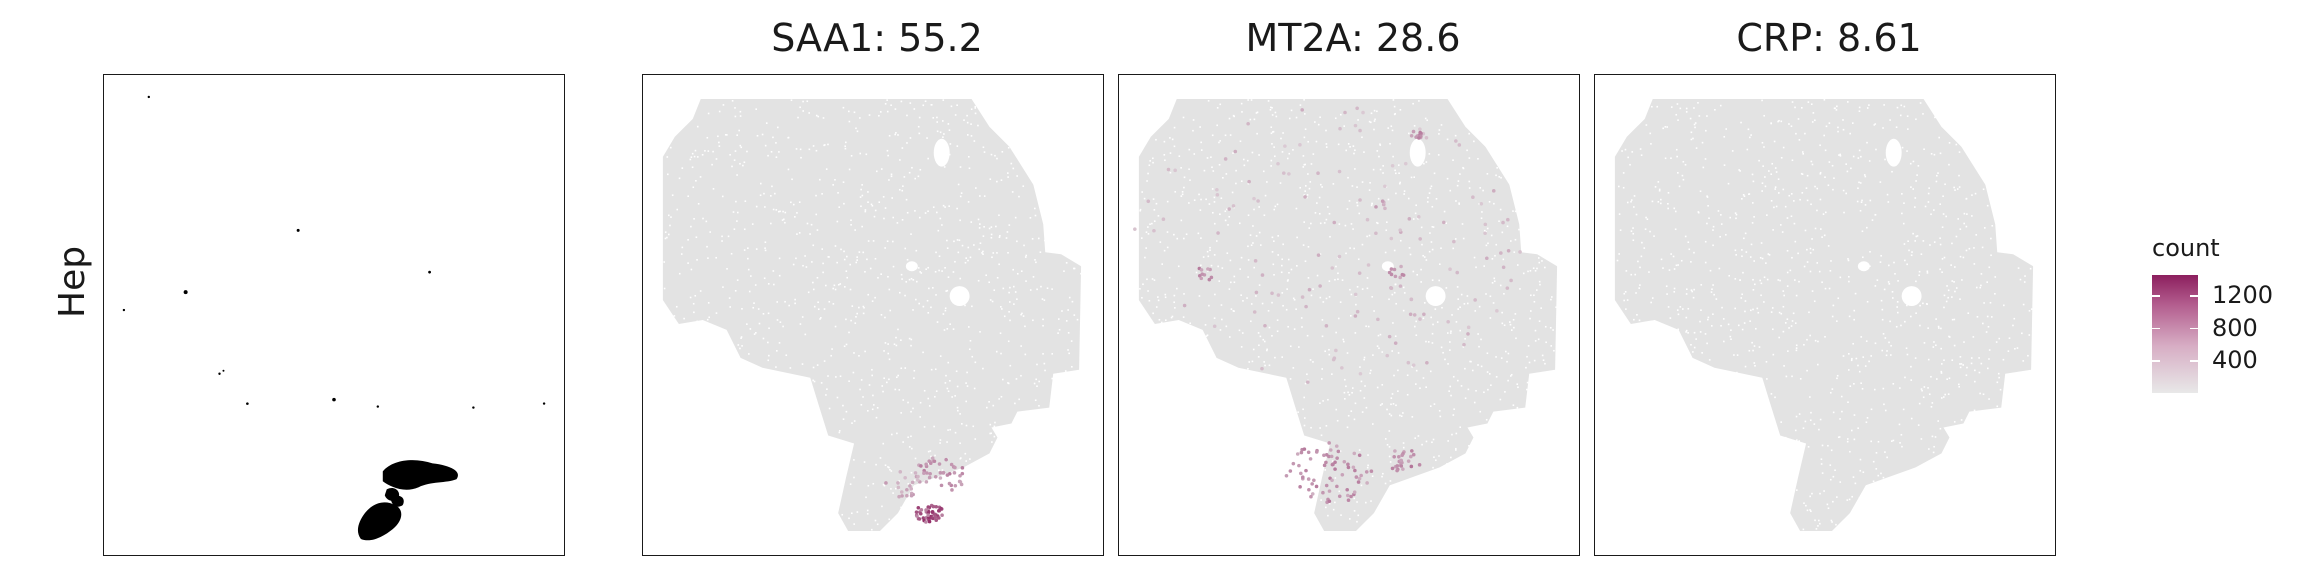 Image resolution: width=2304 pixels, height=576 pixels. I want to click on mt2a-texture, so click(1348, 311).